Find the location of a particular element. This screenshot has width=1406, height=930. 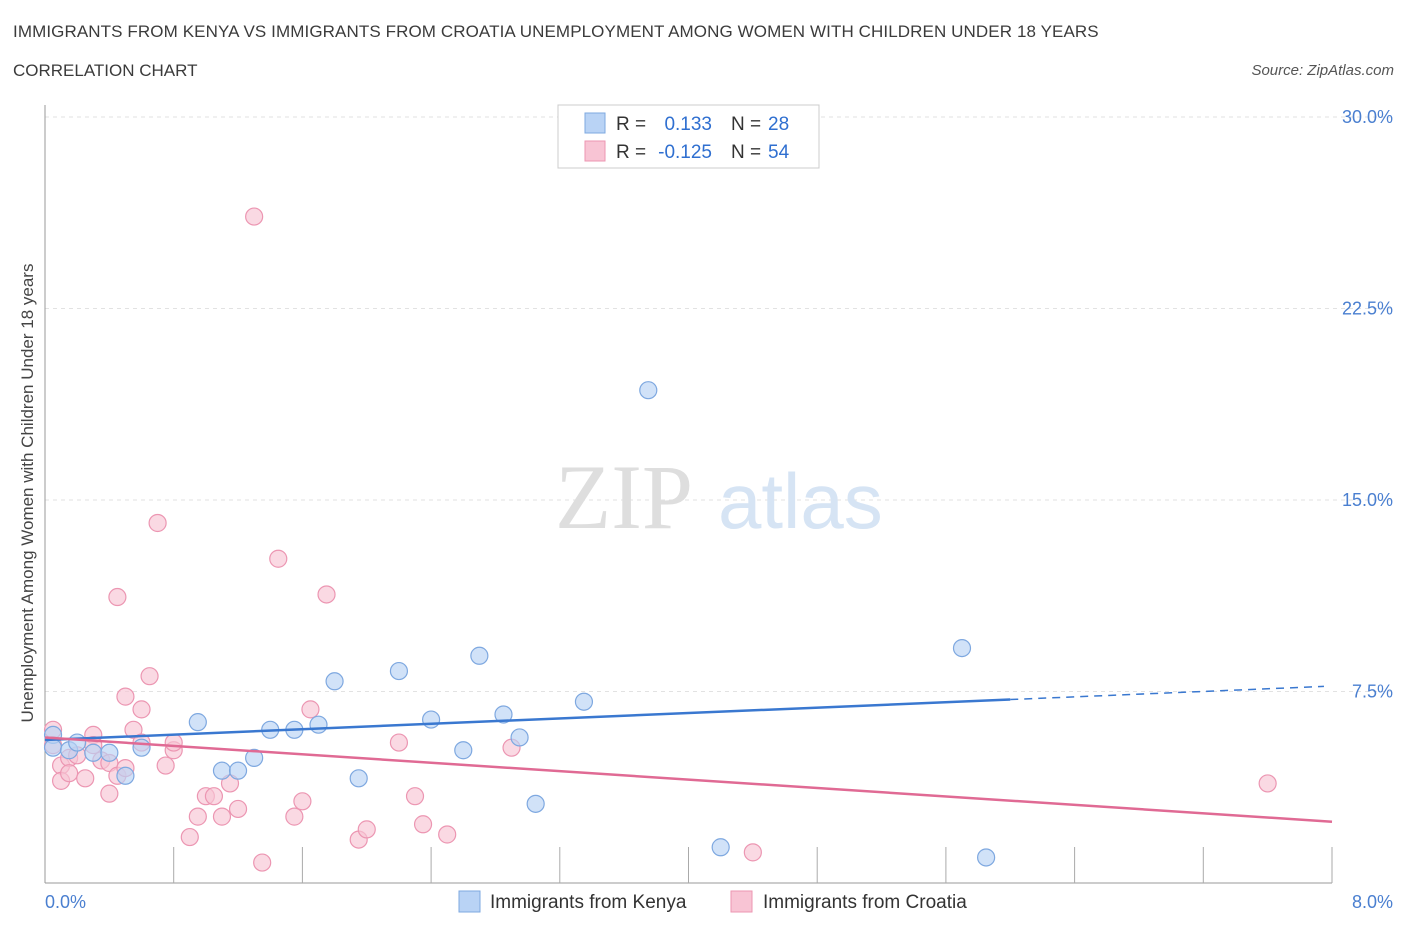

legend-n-value-croatia: 54 is located at coordinates (779, 152).